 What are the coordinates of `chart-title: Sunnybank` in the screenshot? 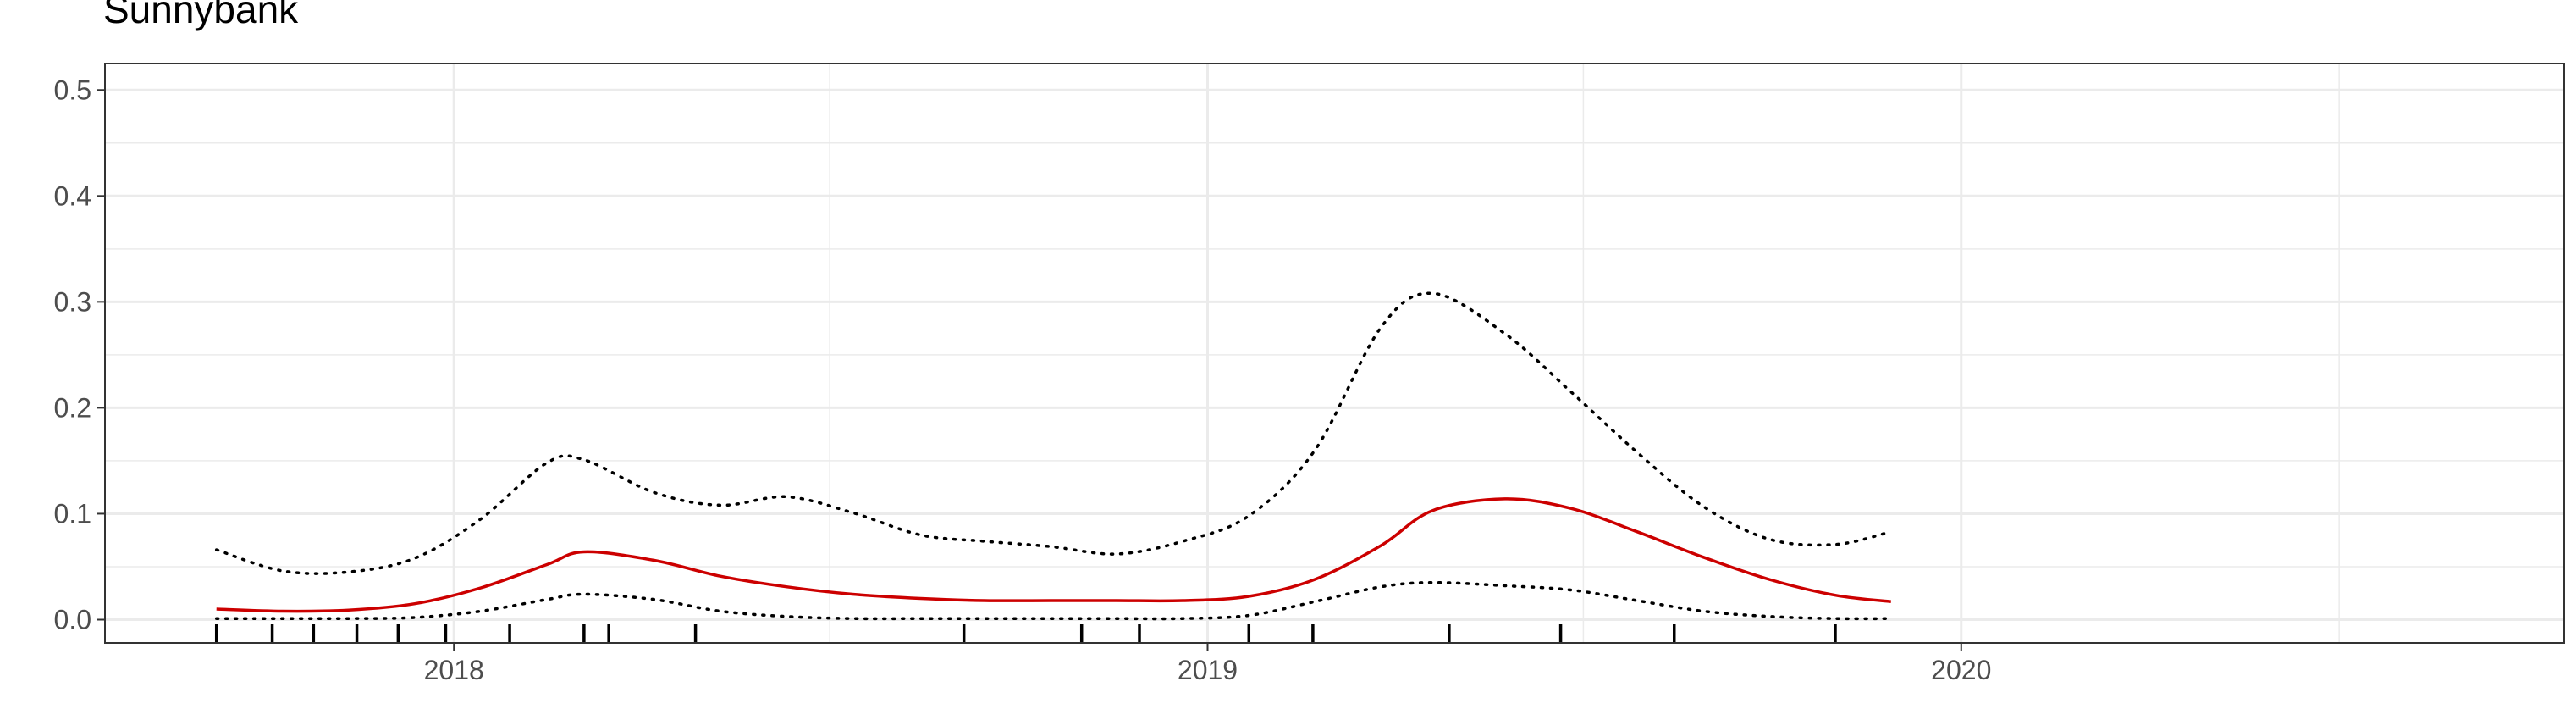 It's located at (201, 15).